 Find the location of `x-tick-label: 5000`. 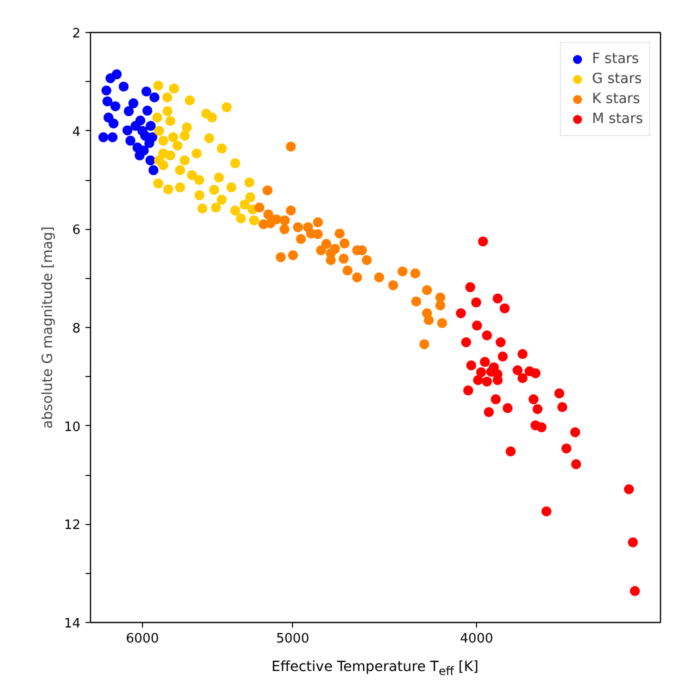

x-tick-label: 5000 is located at coordinates (293, 639).